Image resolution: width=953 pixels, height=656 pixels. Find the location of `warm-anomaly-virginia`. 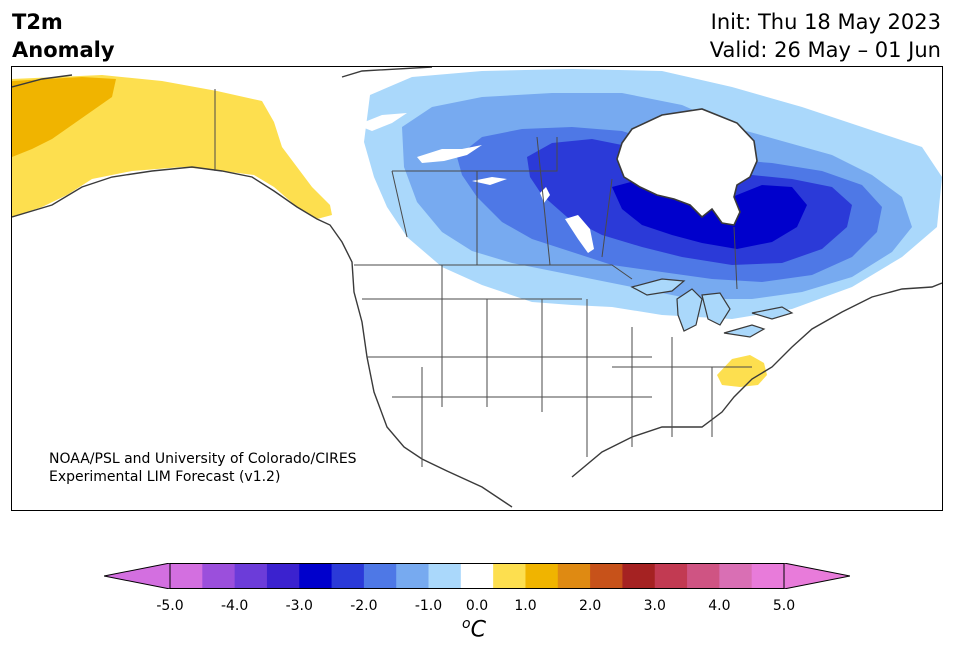

warm-anomaly-virginia is located at coordinates (742, 371).